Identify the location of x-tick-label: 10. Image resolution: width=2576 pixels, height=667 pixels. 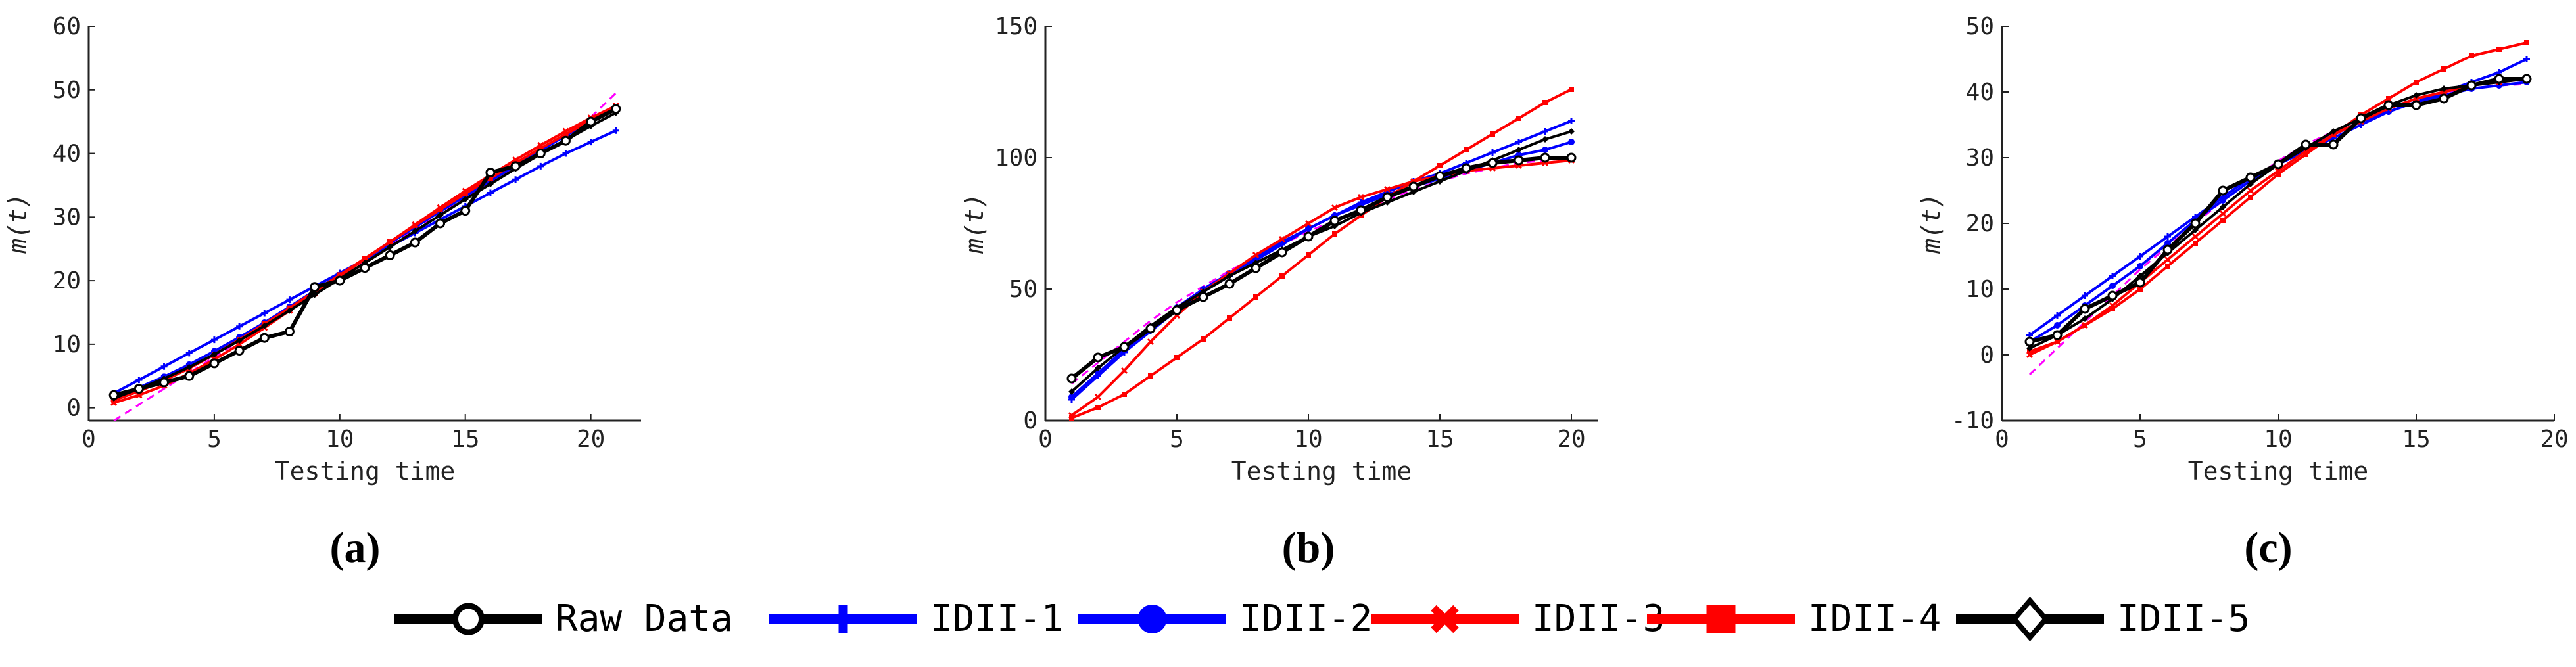
(1308, 439).